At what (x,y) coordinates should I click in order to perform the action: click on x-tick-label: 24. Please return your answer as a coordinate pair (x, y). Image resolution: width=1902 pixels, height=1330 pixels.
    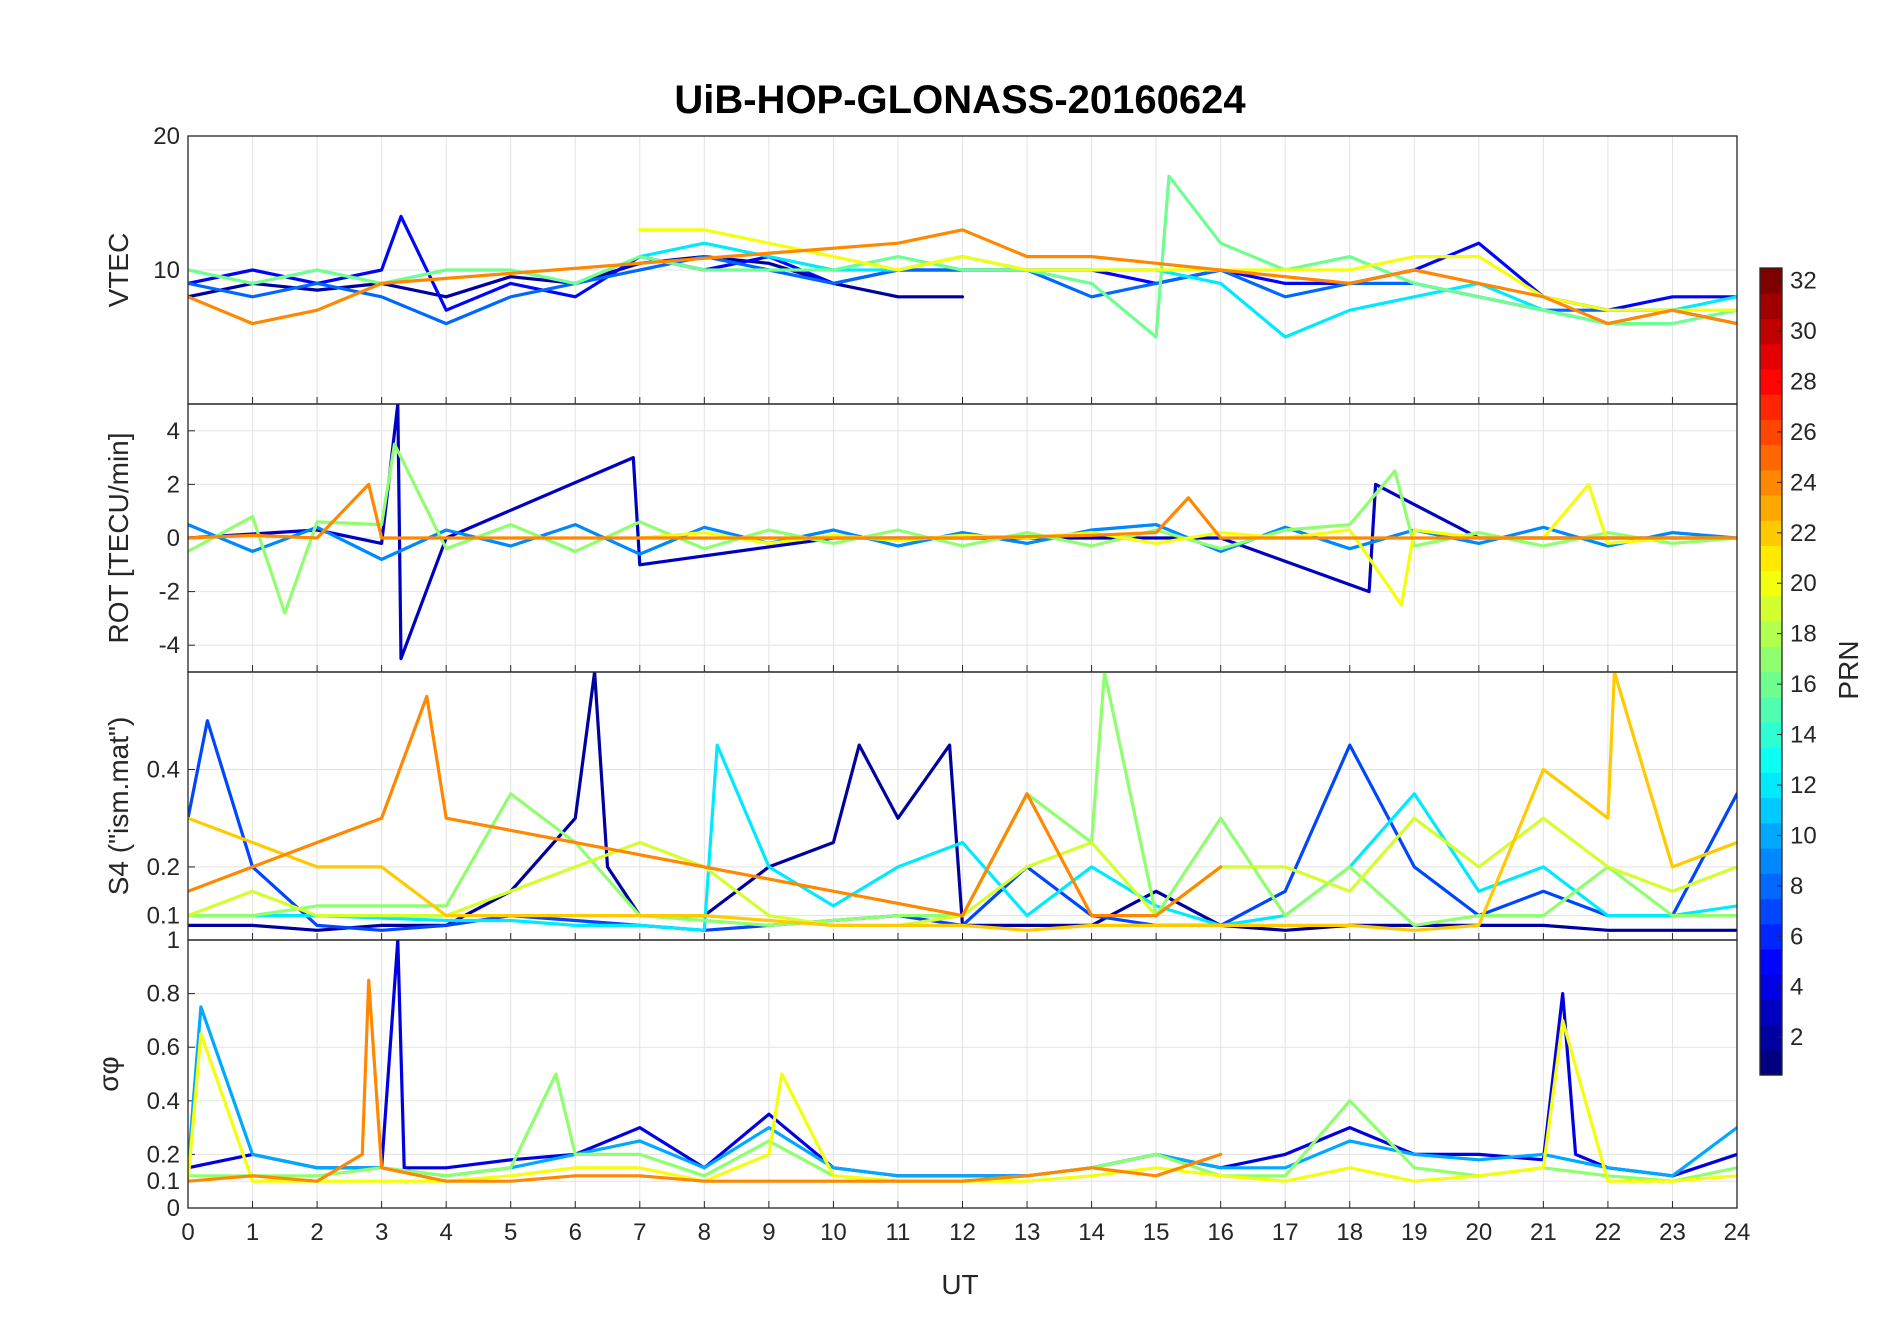
    Looking at the image, I should click on (1737, 1232).